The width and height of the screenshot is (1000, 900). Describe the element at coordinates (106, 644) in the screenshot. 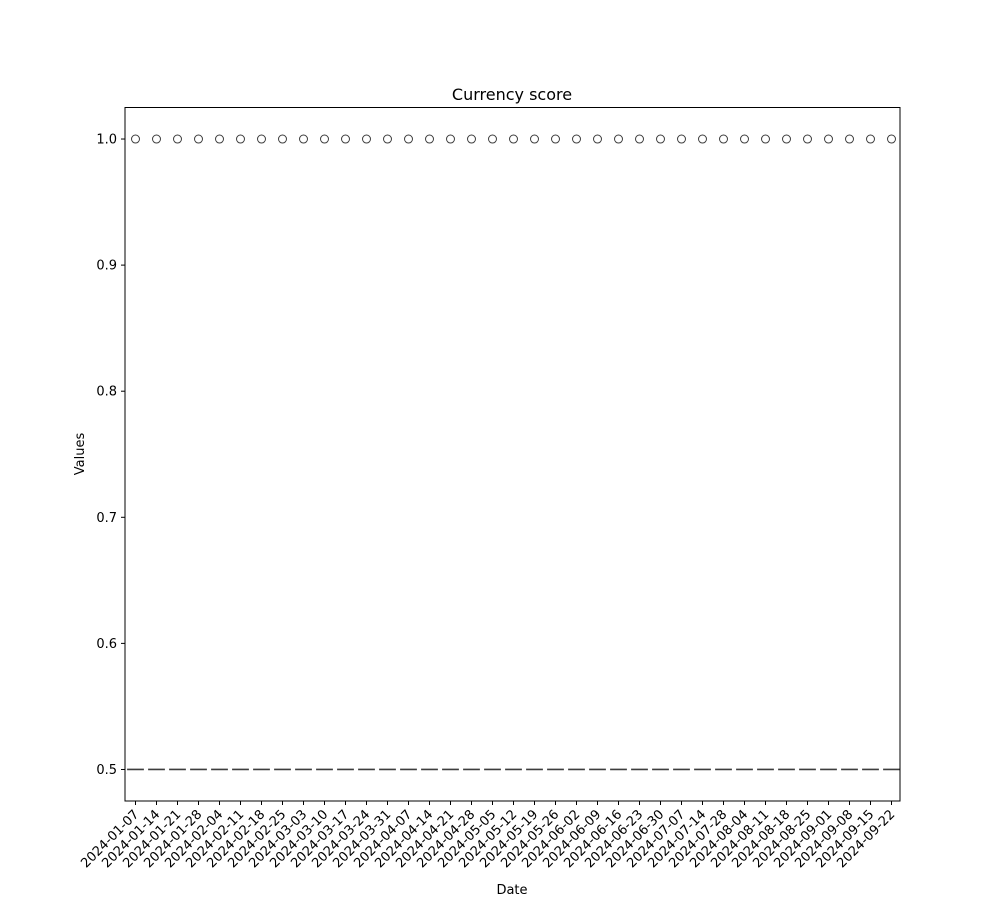

I see `y-tick-label: 0.6` at that location.